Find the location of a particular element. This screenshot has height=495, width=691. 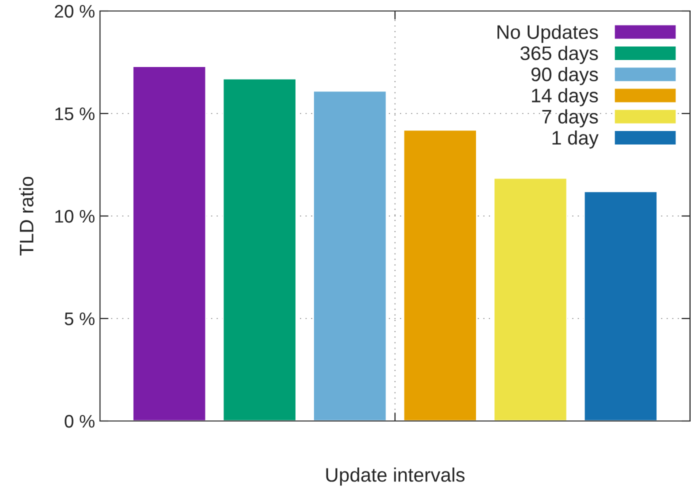

x-axis-title: Update intervals is located at coordinates (395, 477).